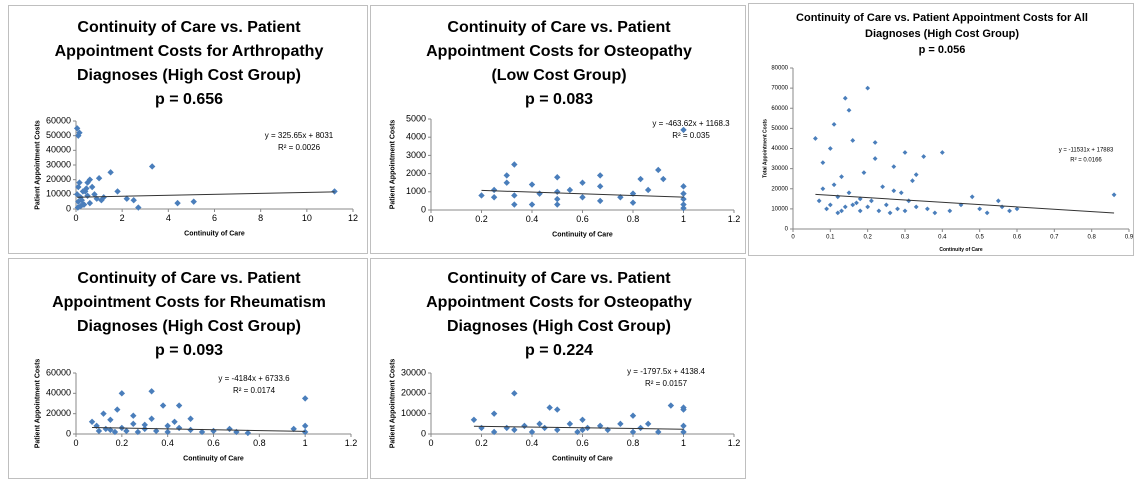  Describe the element at coordinates (353, 218) in the screenshot. I see `x-tick-label: 12` at that location.